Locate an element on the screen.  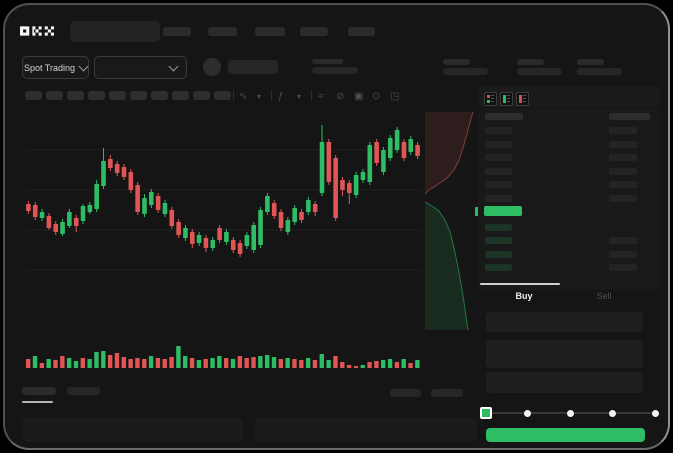
last-price-highlight is located at coordinates (503, 211).